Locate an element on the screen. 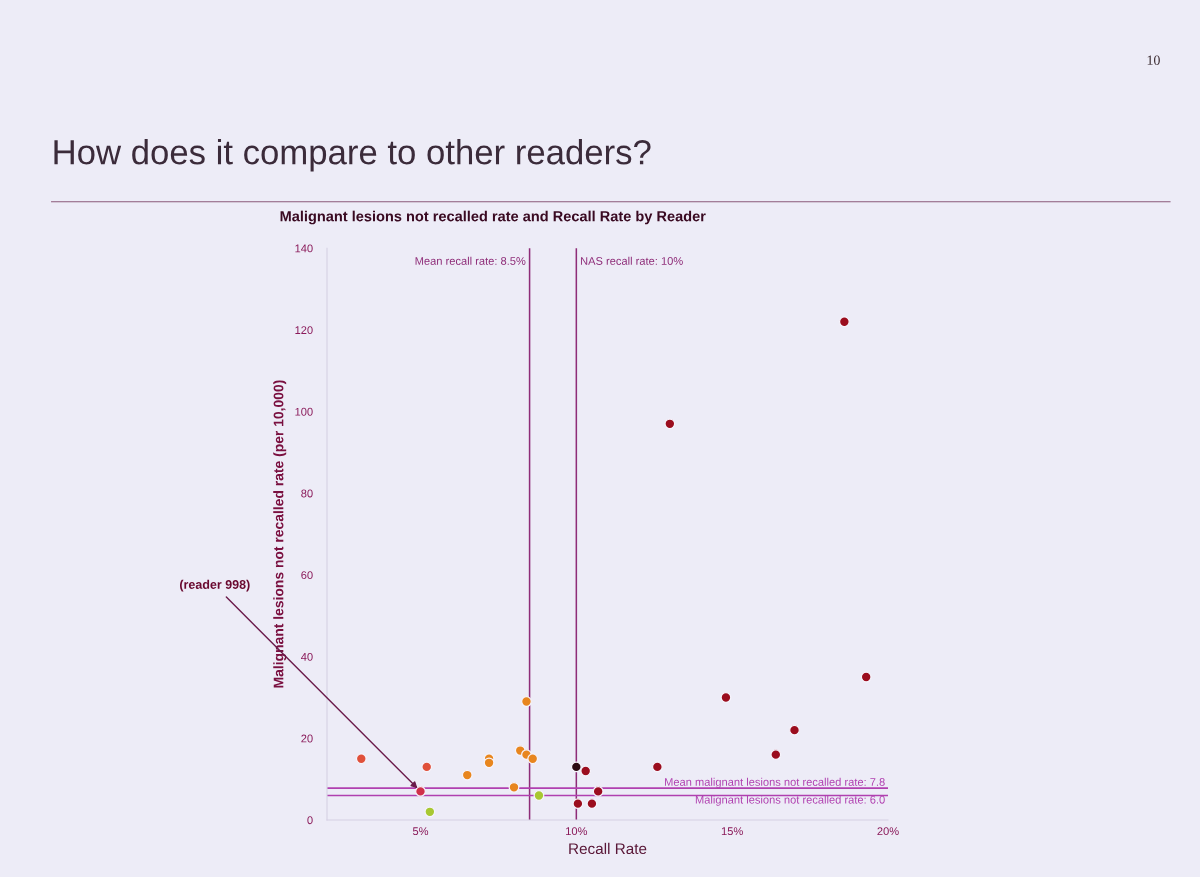 The image size is (1200, 877). x-tick-label: 20% is located at coordinates (888, 831).